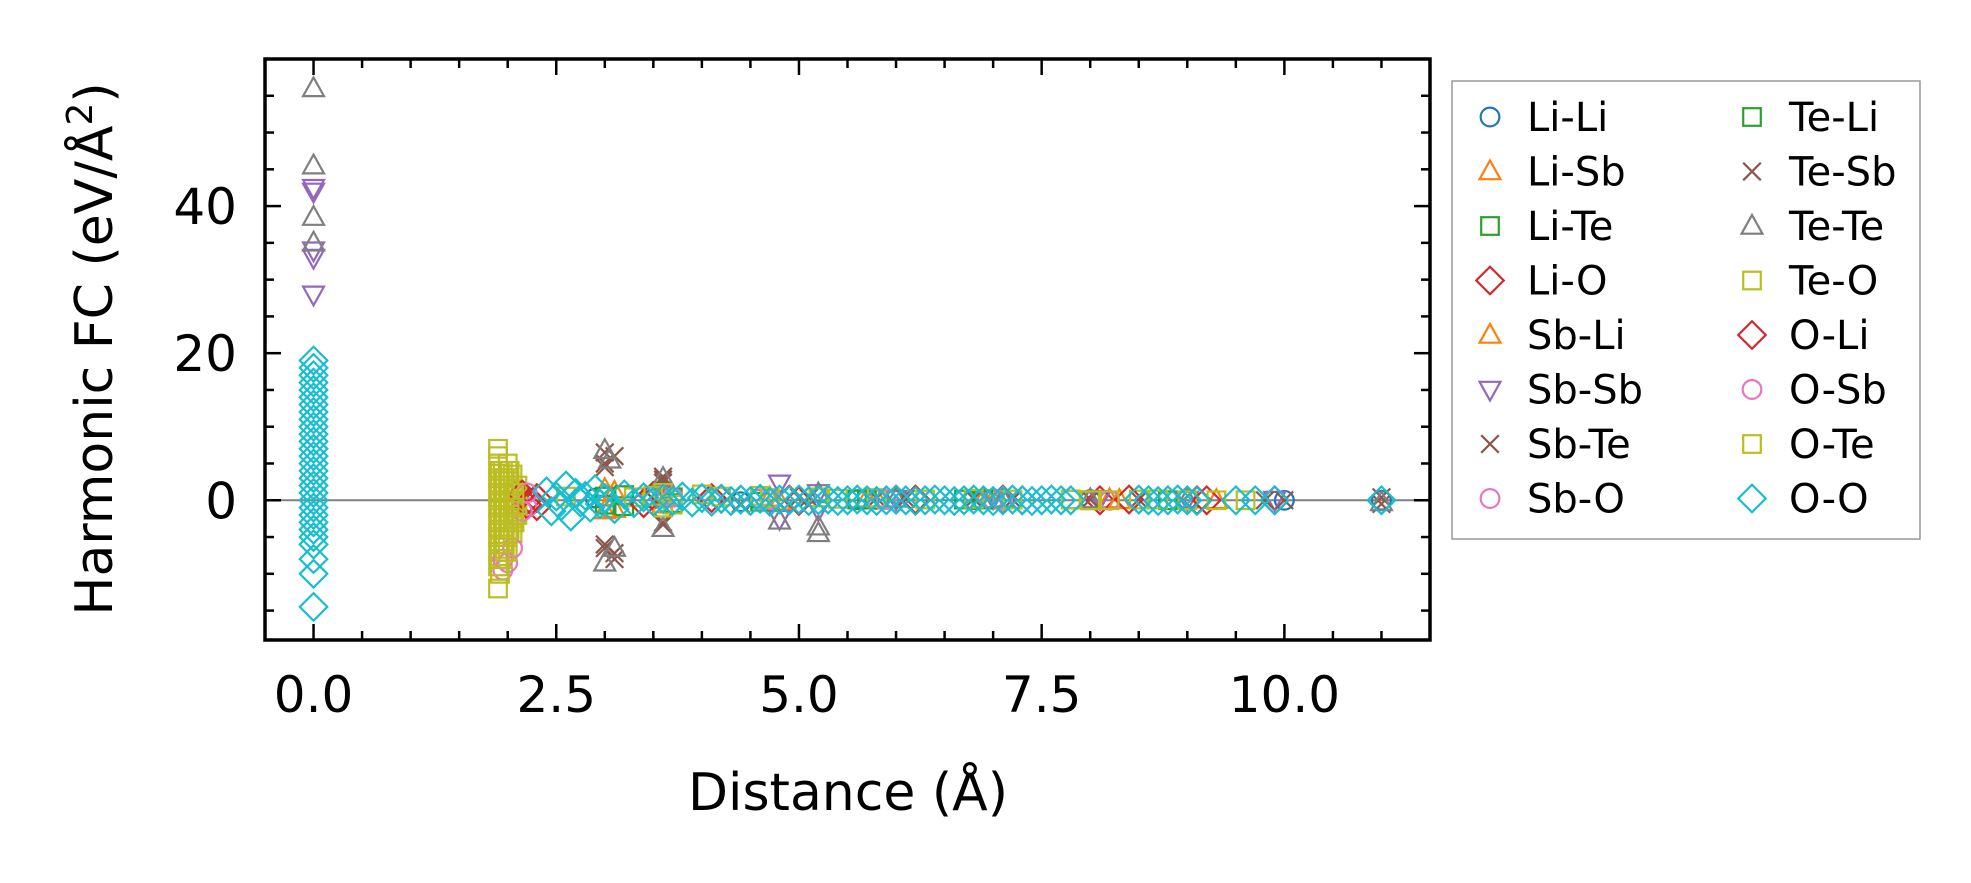 Image resolution: width=1971 pixels, height=883 pixels. I want to click on legend-item: O-Sb, so click(1814, 391).